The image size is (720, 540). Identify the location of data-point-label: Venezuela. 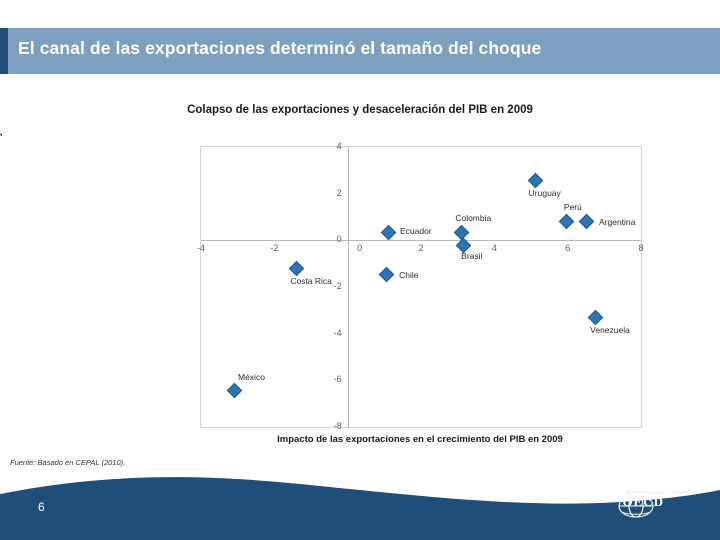
(610, 330).